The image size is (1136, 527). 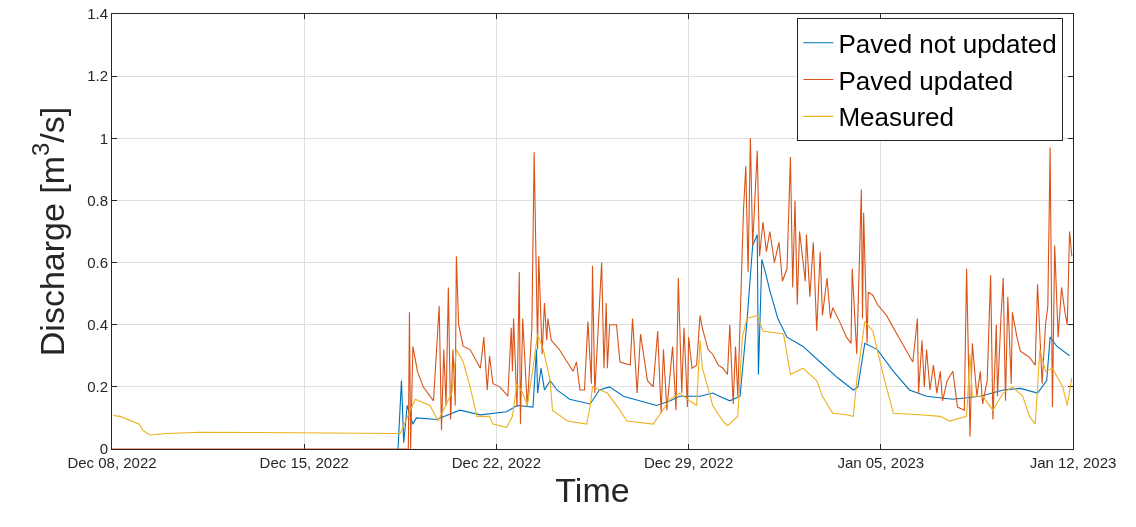 What do you see at coordinates (592, 490) in the screenshot?
I see `x-axis-title: Time` at bounding box center [592, 490].